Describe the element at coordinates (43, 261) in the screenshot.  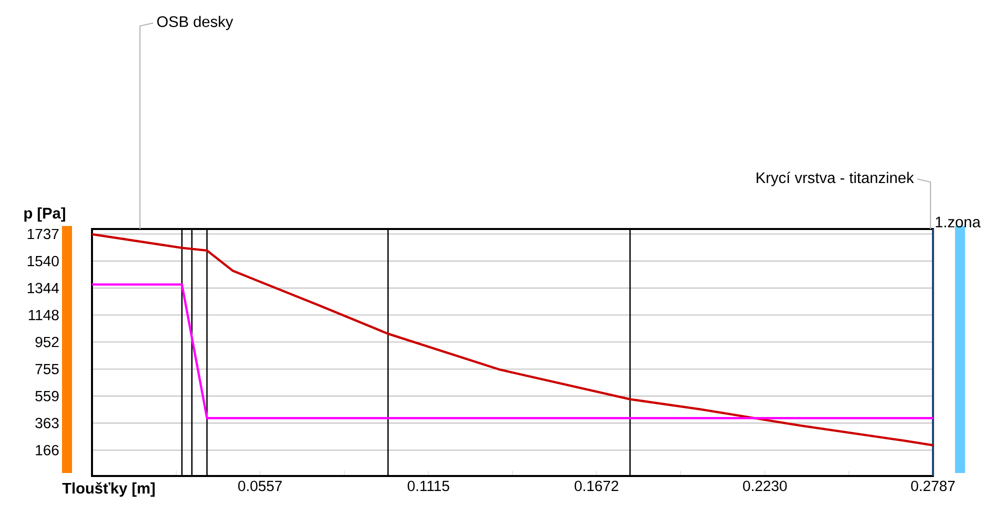
I see `y-tick-label: 1540` at that location.